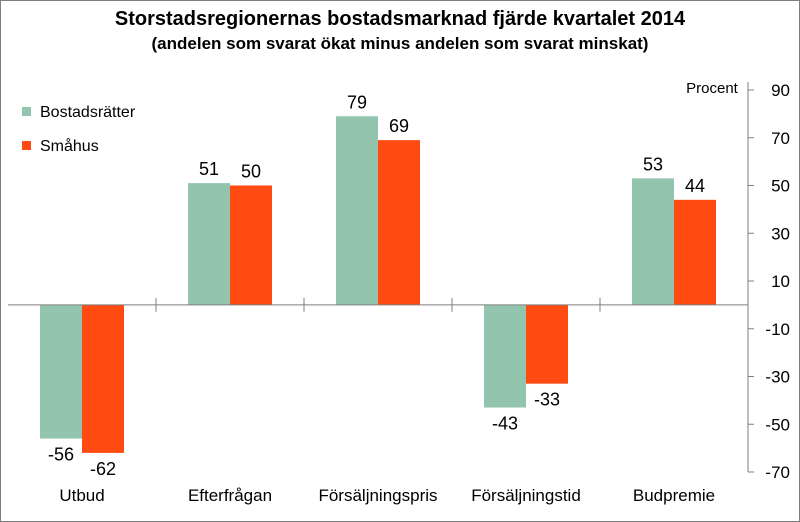 The image size is (800, 522). I want to click on y-axis-ticks: 90 70 50 30 10 -10 -30 -50 -70, so click(769, 281).